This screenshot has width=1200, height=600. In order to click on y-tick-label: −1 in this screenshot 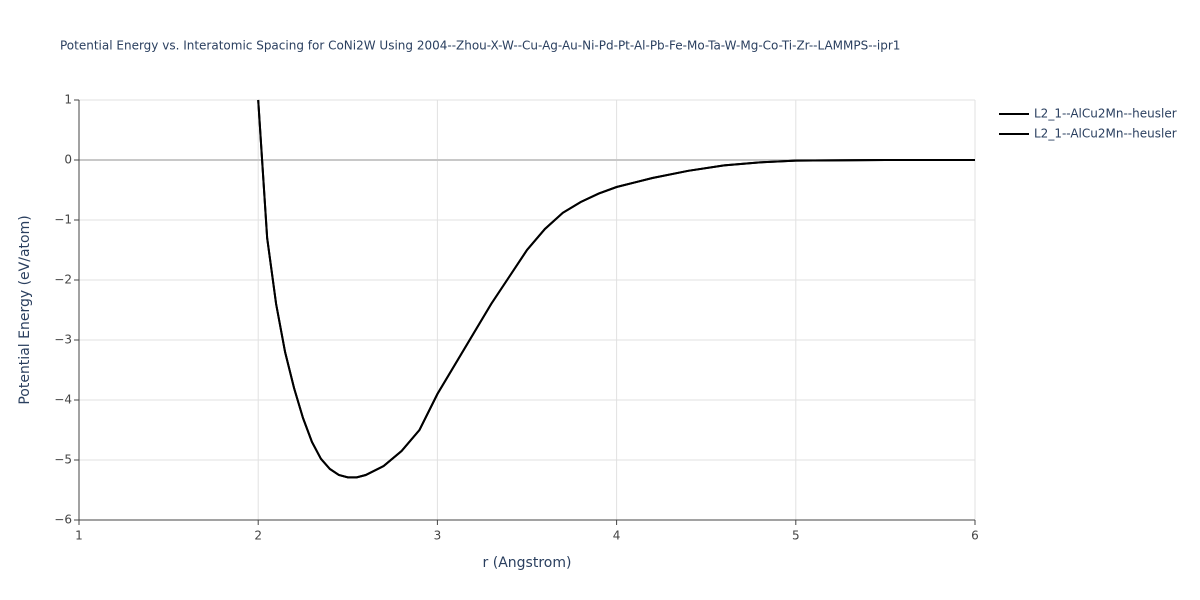, I will do `click(63, 220)`.